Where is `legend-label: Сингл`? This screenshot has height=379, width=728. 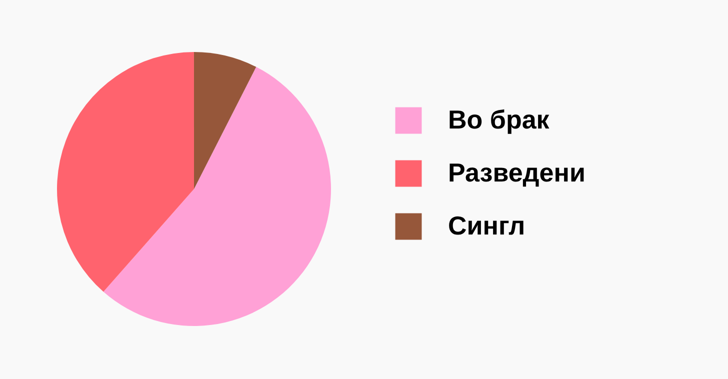
legend-label: Сингл is located at coordinates (487, 225).